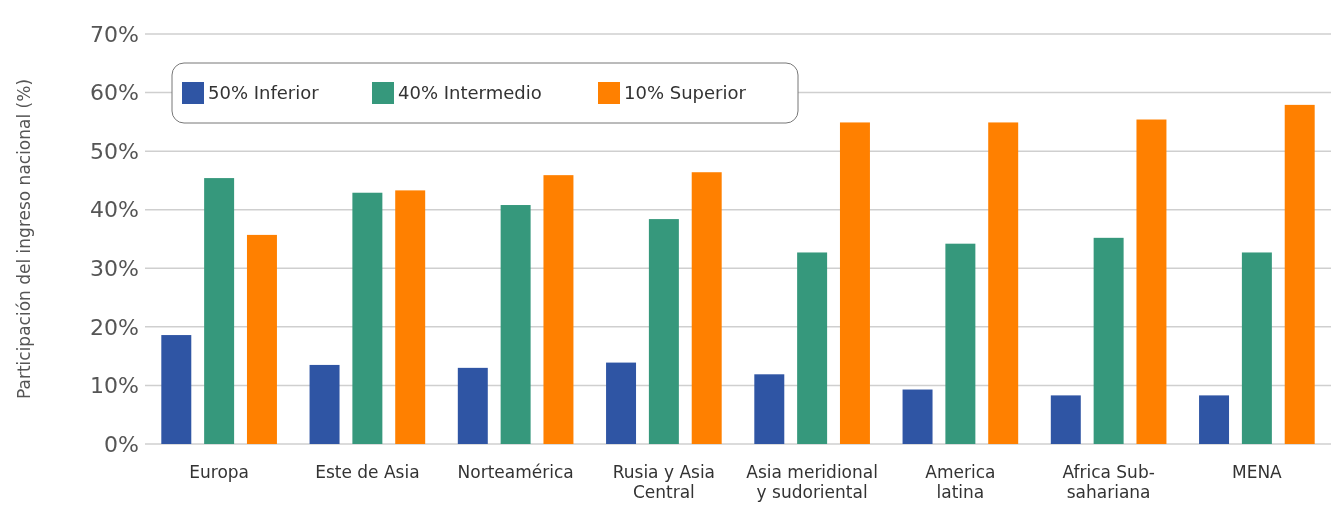 This screenshot has height=522, width=1331. Describe the element at coordinates (114, 386) in the screenshot. I see `y-tick-label: 10%` at that location.